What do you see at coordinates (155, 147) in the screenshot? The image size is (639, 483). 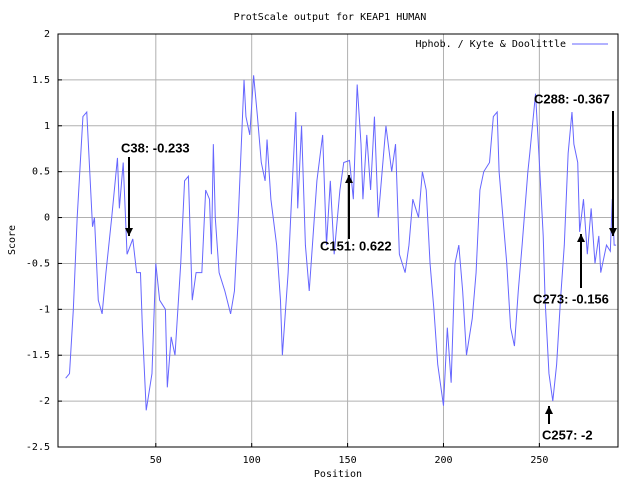 I see `annotation: C38: -0.233` at bounding box center [155, 147].